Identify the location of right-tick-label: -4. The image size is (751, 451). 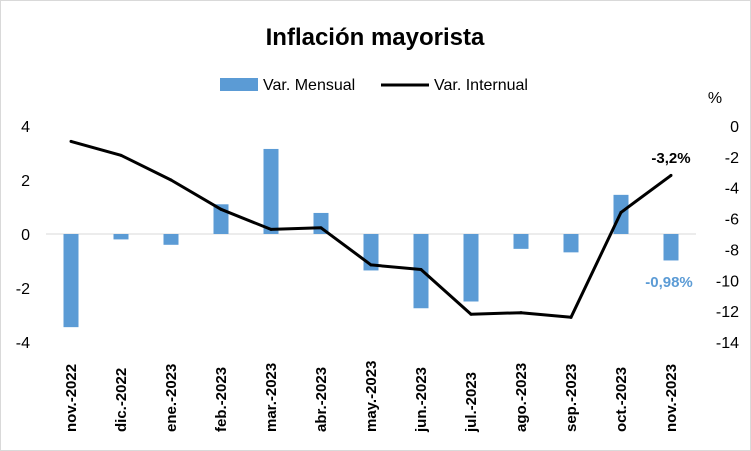
(732, 189).